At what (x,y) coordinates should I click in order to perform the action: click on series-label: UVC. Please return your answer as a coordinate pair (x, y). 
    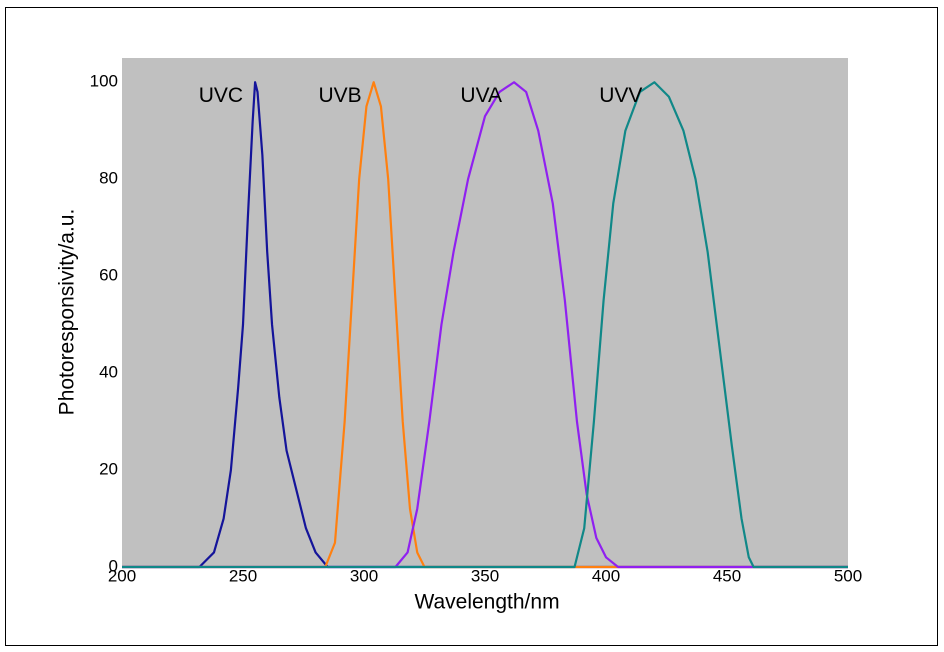
    Looking at the image, I should click on (221, 95).